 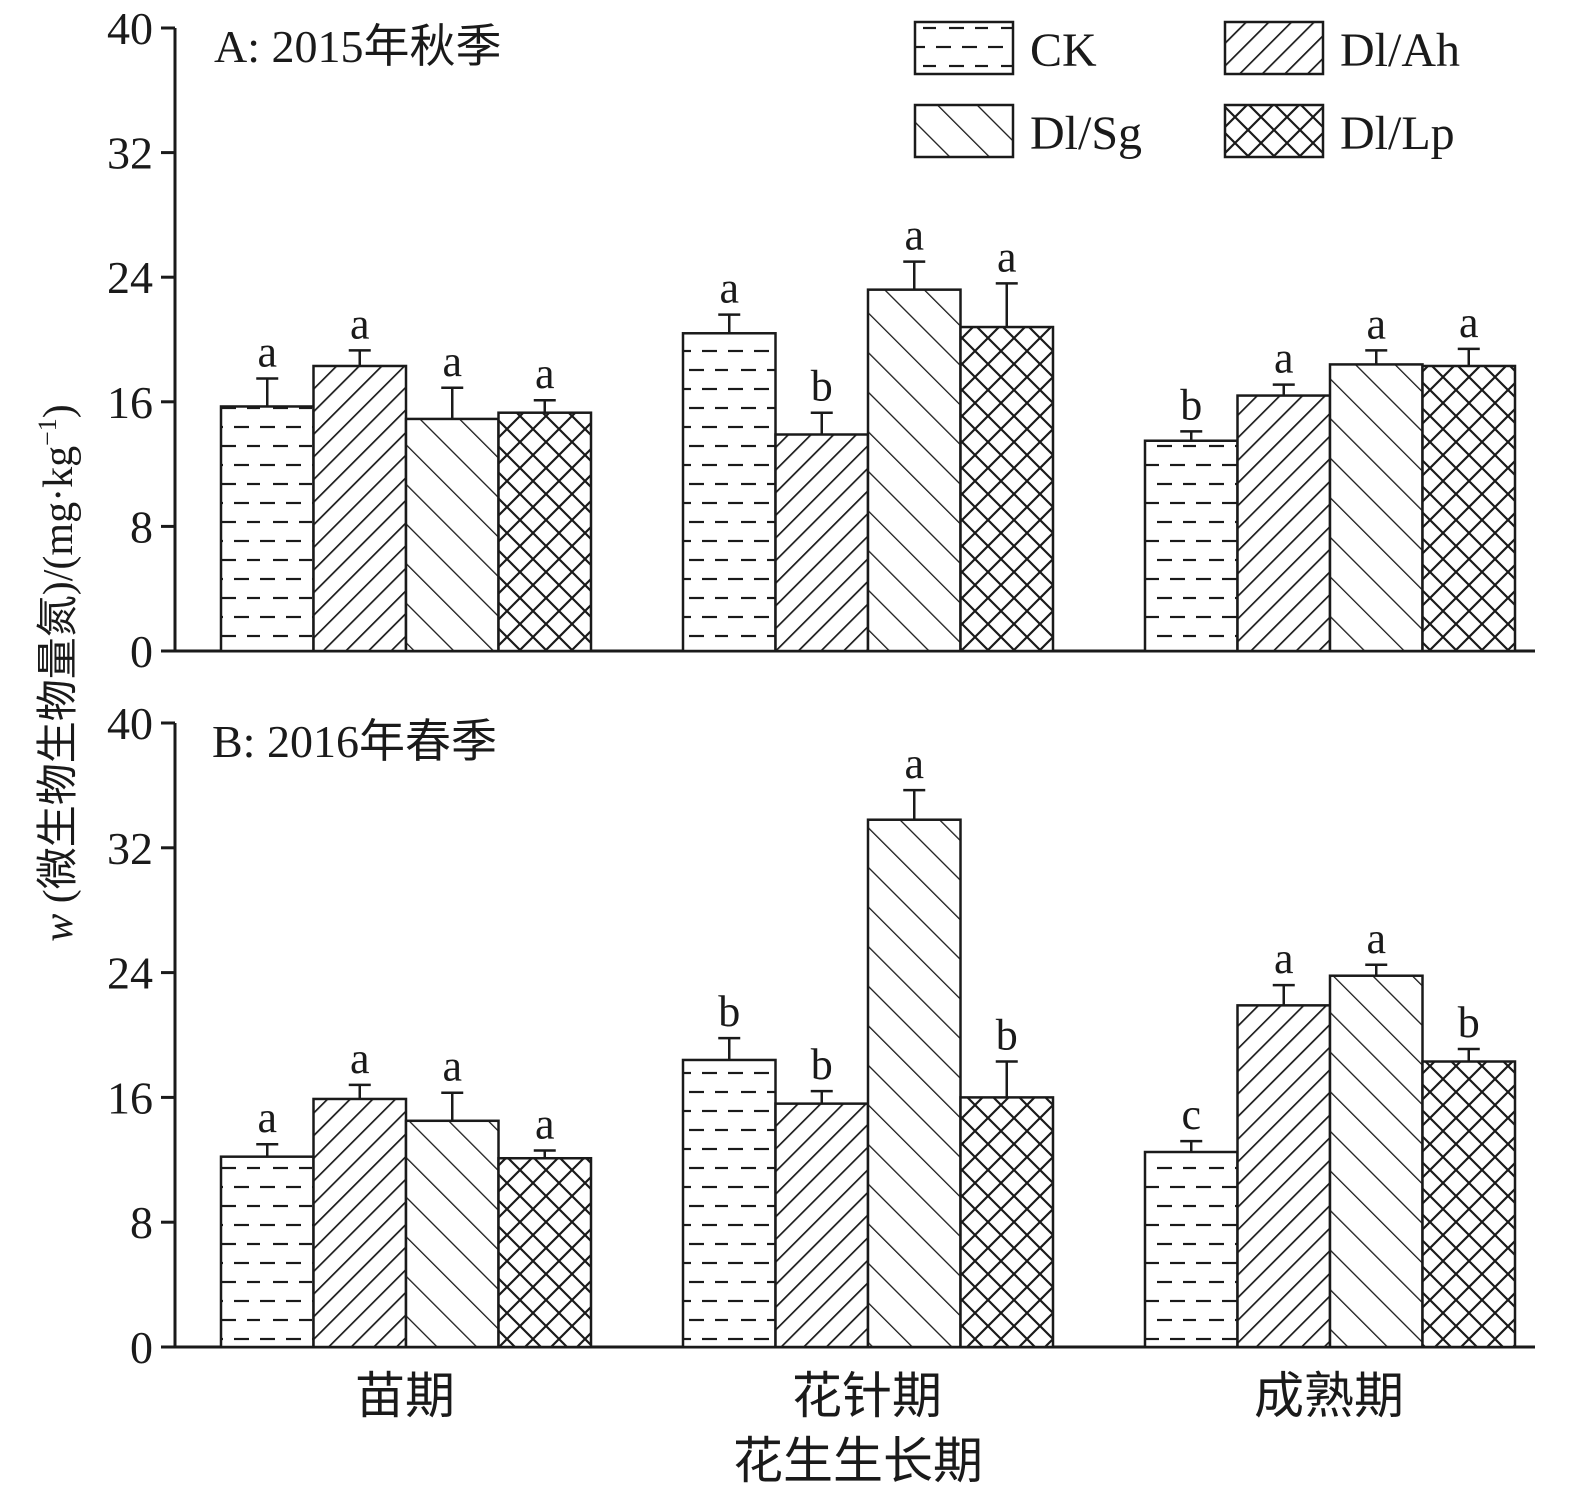 I want to click on x-tick-label: 苗期, so click(x=405, y=1396).